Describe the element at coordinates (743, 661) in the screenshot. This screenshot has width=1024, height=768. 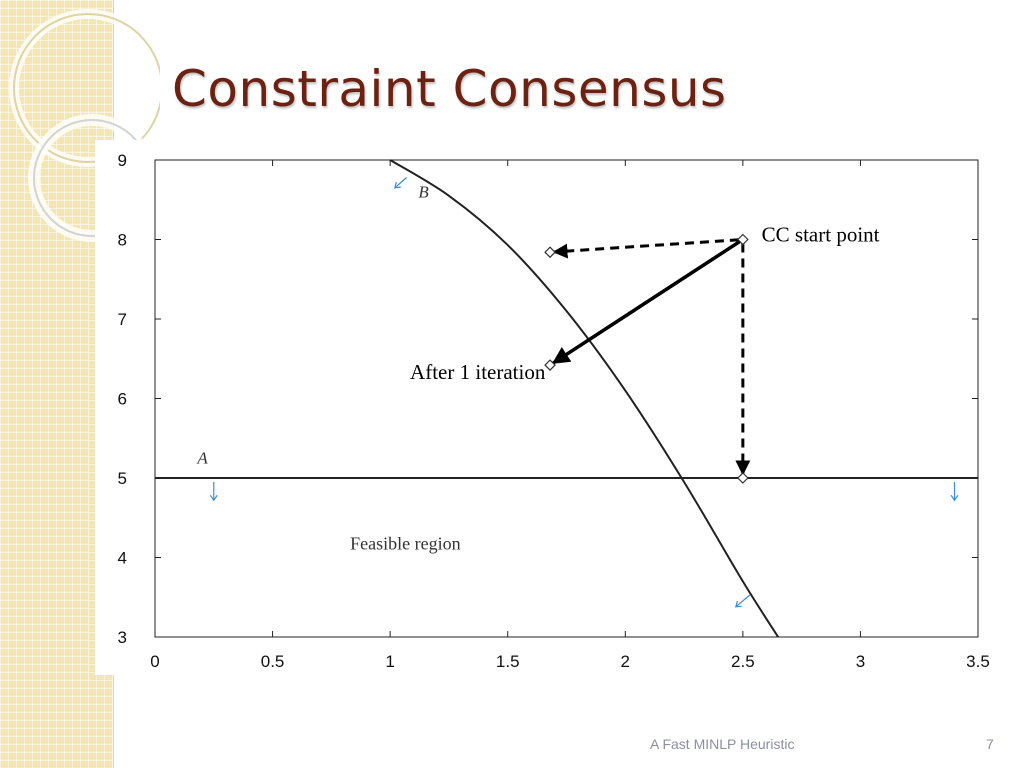
I see `x-tick-label: 2.5` at that location.